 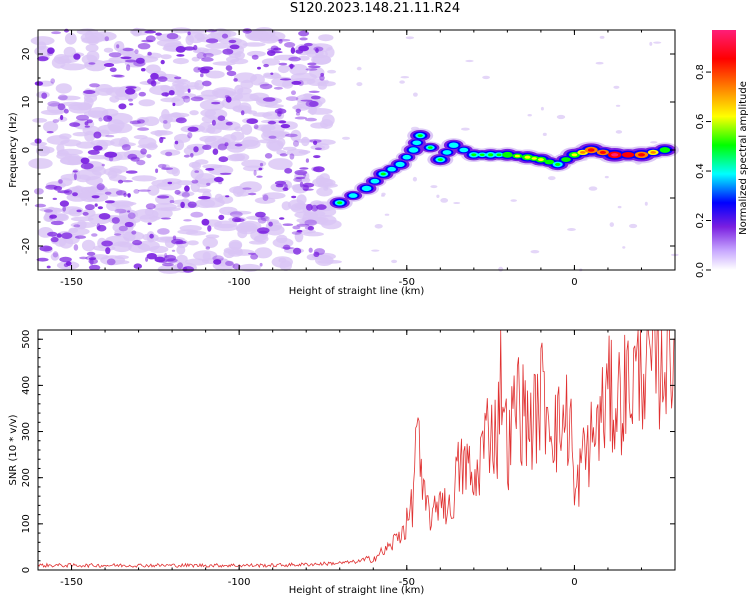 What do you see at coordinates (26, 523) in the screenshot?
I see `y-tick-label: 100` at bounding box center [26, 523].